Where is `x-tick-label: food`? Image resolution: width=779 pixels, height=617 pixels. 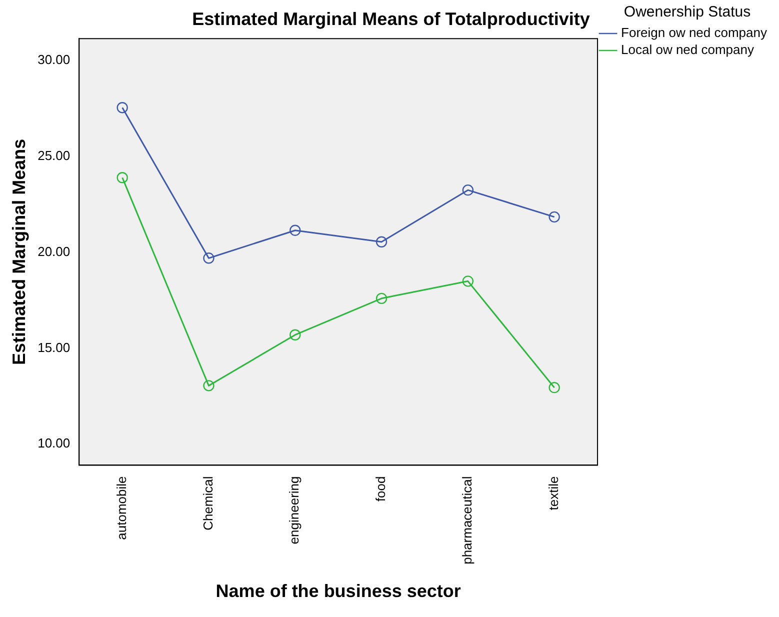 x-tick-label: food is located at coordinates (380, 489).